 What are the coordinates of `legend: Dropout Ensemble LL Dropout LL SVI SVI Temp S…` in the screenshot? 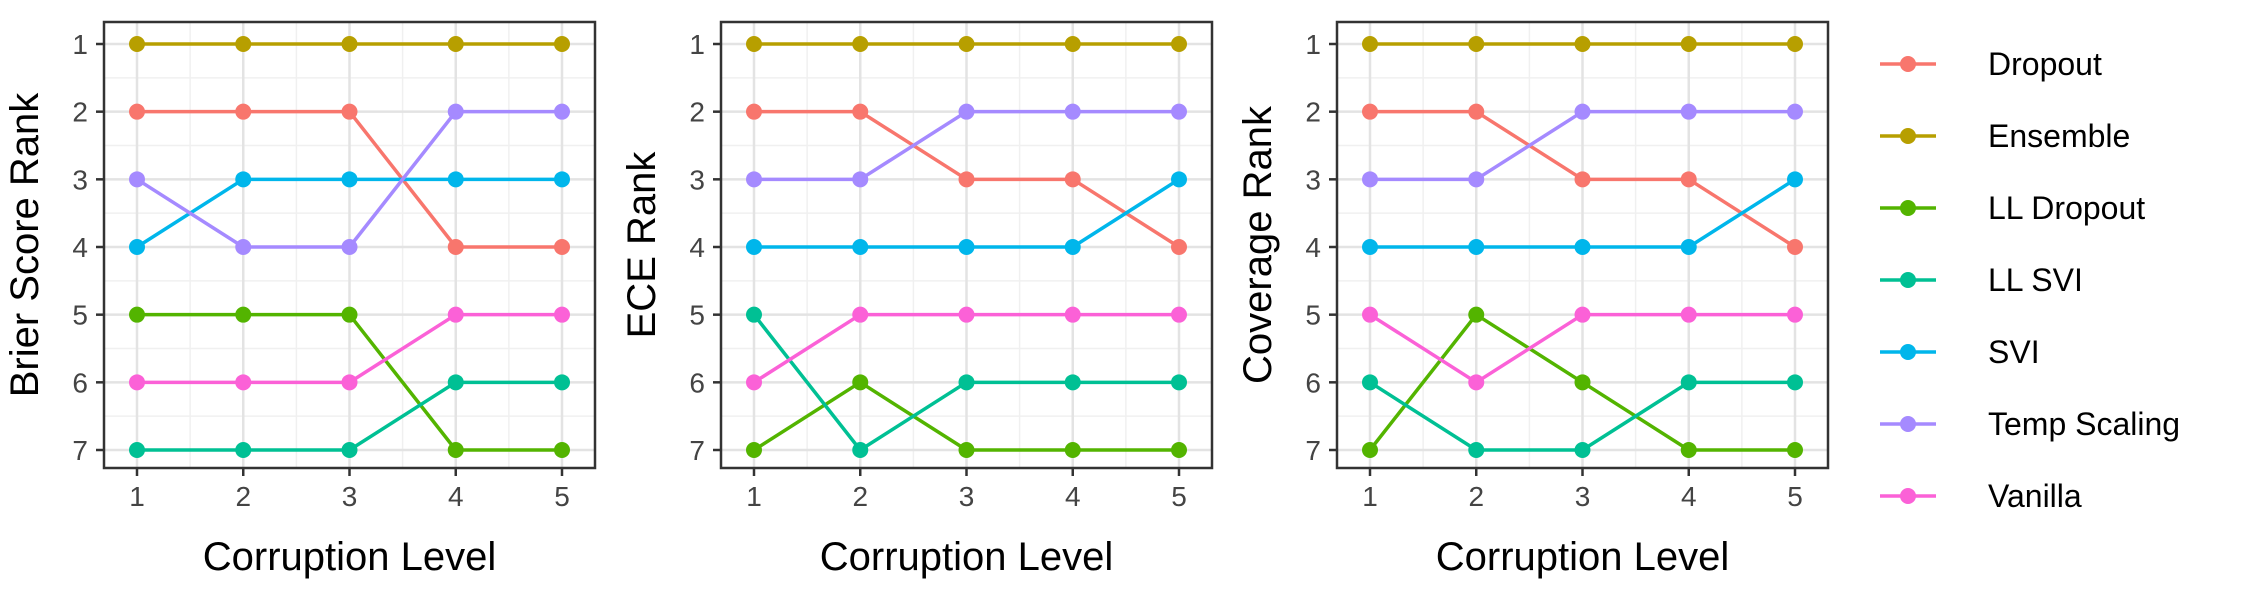 It's located at (2030, 280).